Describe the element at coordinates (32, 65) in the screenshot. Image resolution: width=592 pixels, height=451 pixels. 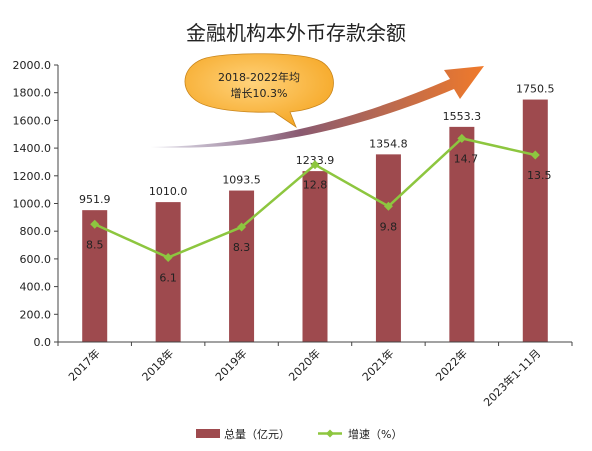
I see `y-tick-label: 2000.0` at that location.